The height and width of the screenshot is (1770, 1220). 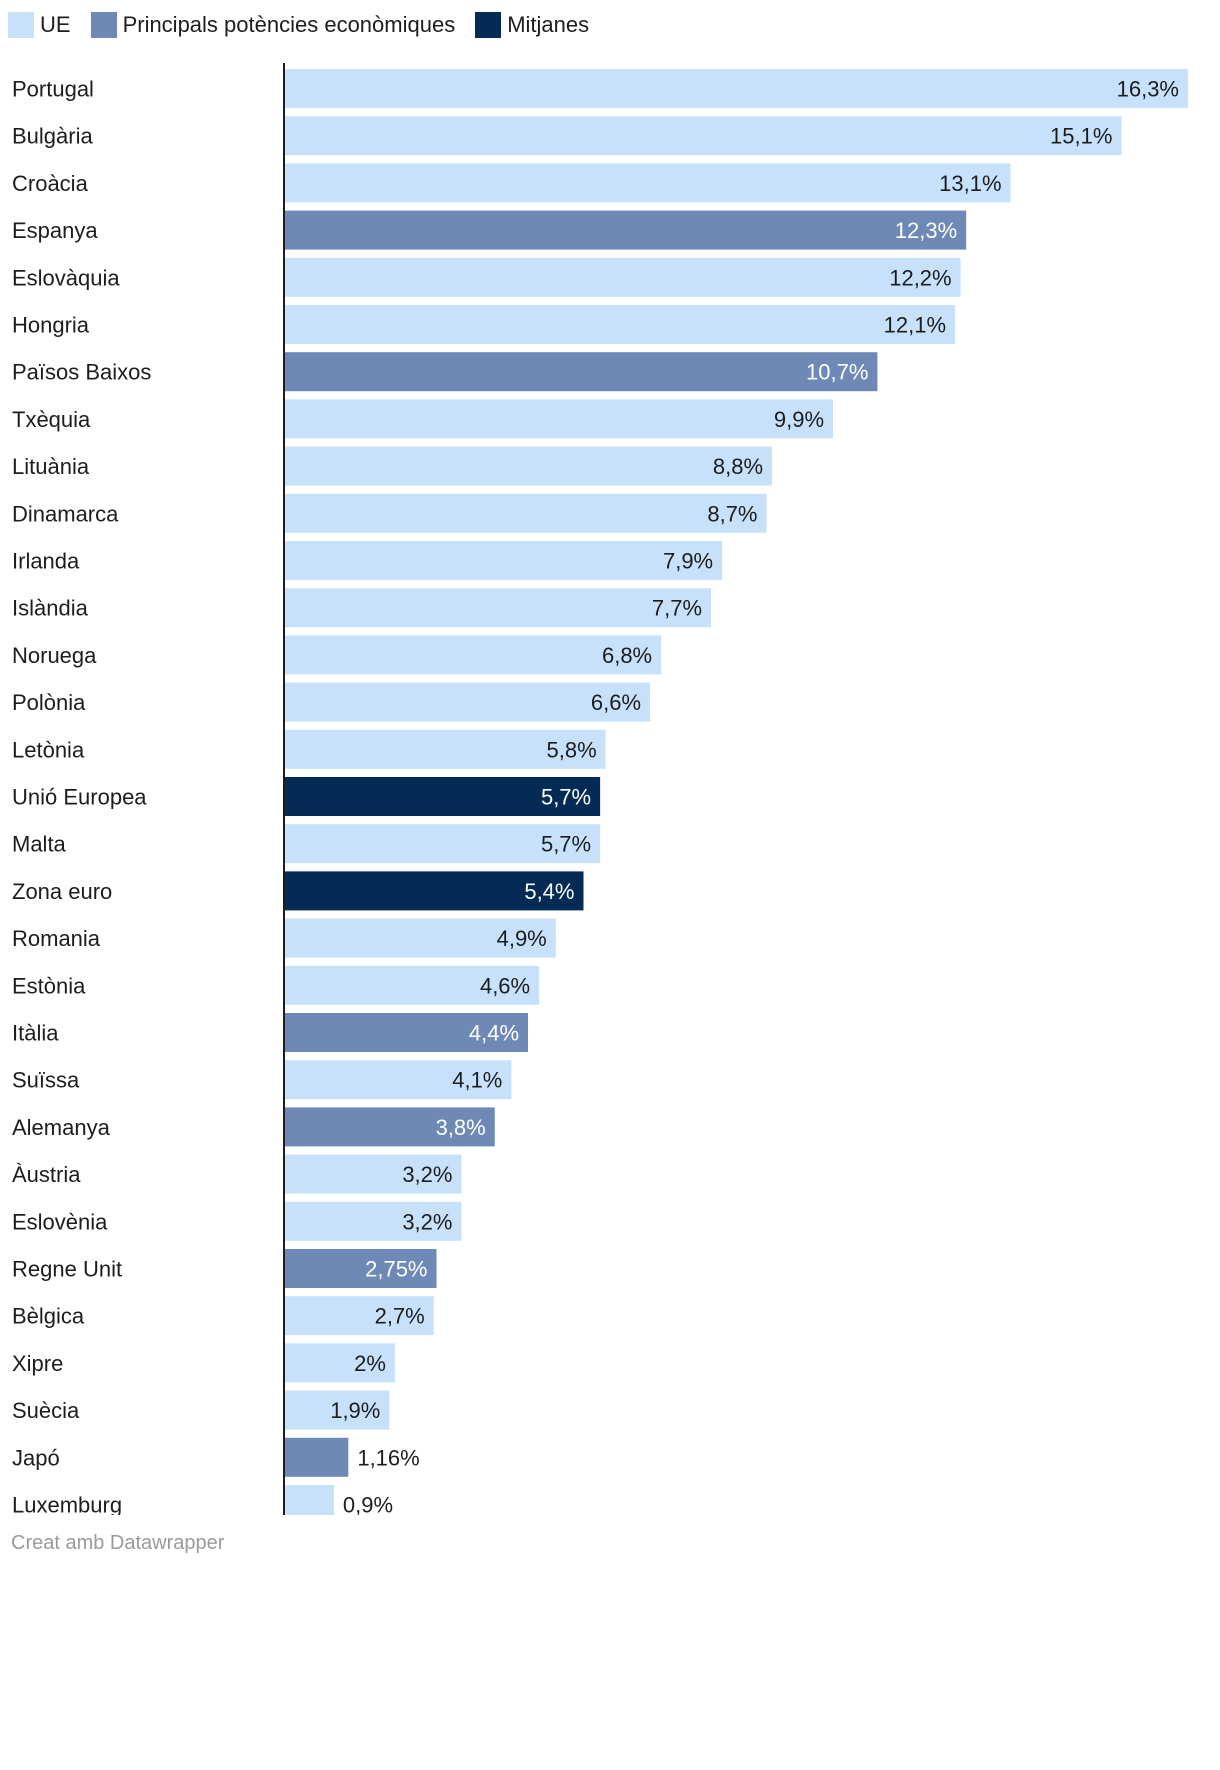 What do you see at coordinates (926, 230) in the screenshot?
I see `value-label: 12,3%` at bounding box center [926, 230].